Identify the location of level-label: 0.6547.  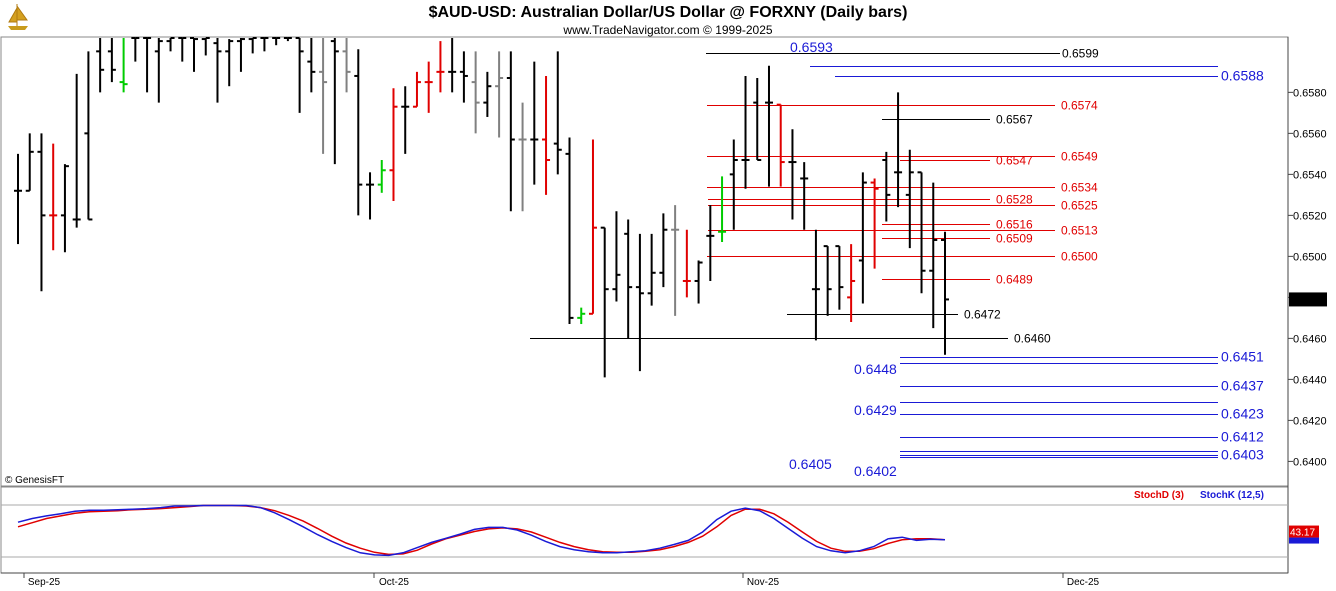
(1014, 161).